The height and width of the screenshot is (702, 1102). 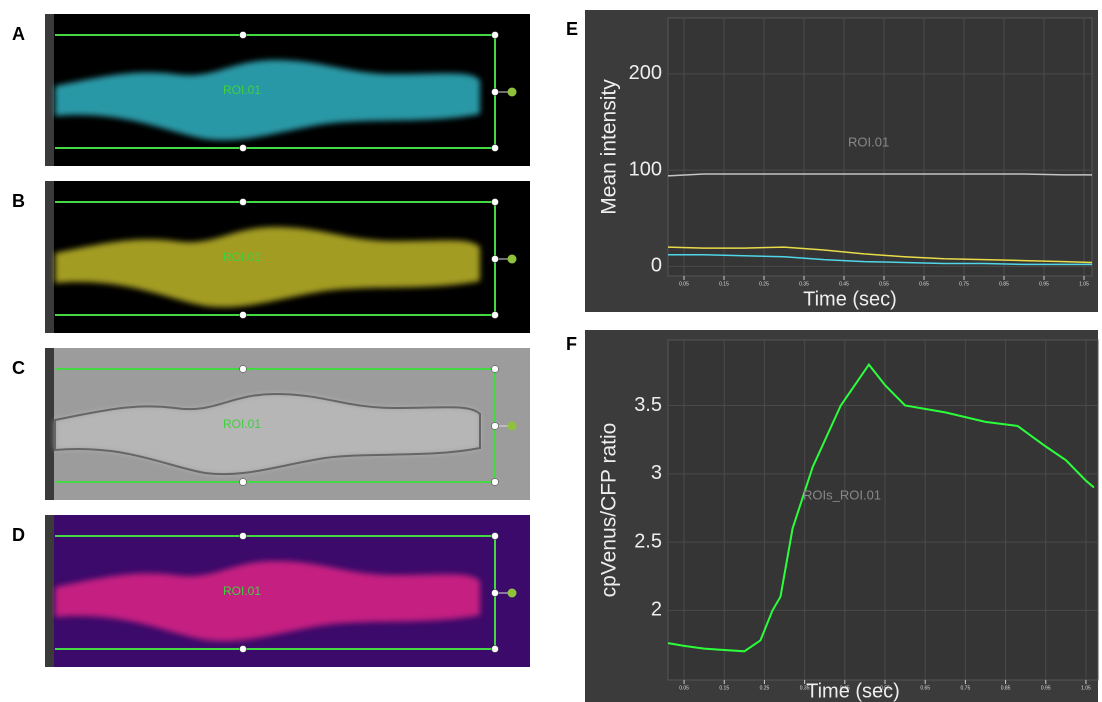 What do you see at coordinates (18, 34) in the screenshot?
I see `panel-label: A` at bounding box center [18, 34].